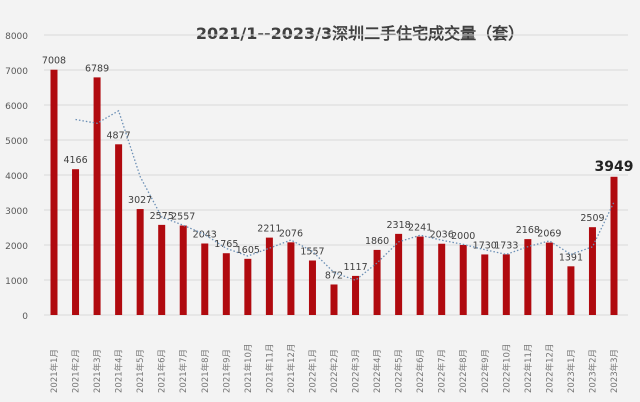 This screenshot has height=402, width=640. What do you see at coordinates (76, 371) in the screenshot?
I see `x-tick-label: 2021年2月` at bounding box center [76, 371].